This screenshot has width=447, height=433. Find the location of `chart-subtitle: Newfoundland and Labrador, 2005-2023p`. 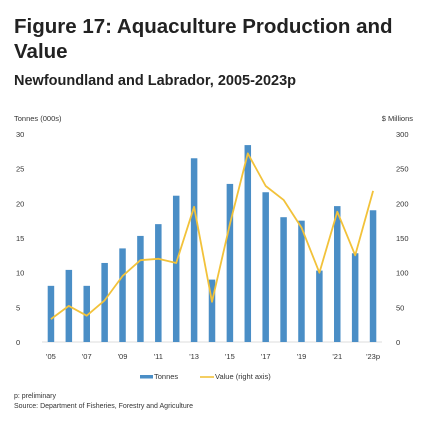

chart-subtitle: Newfoundland and Labrador, 2005-2023p is located at coordinates (155, 81).